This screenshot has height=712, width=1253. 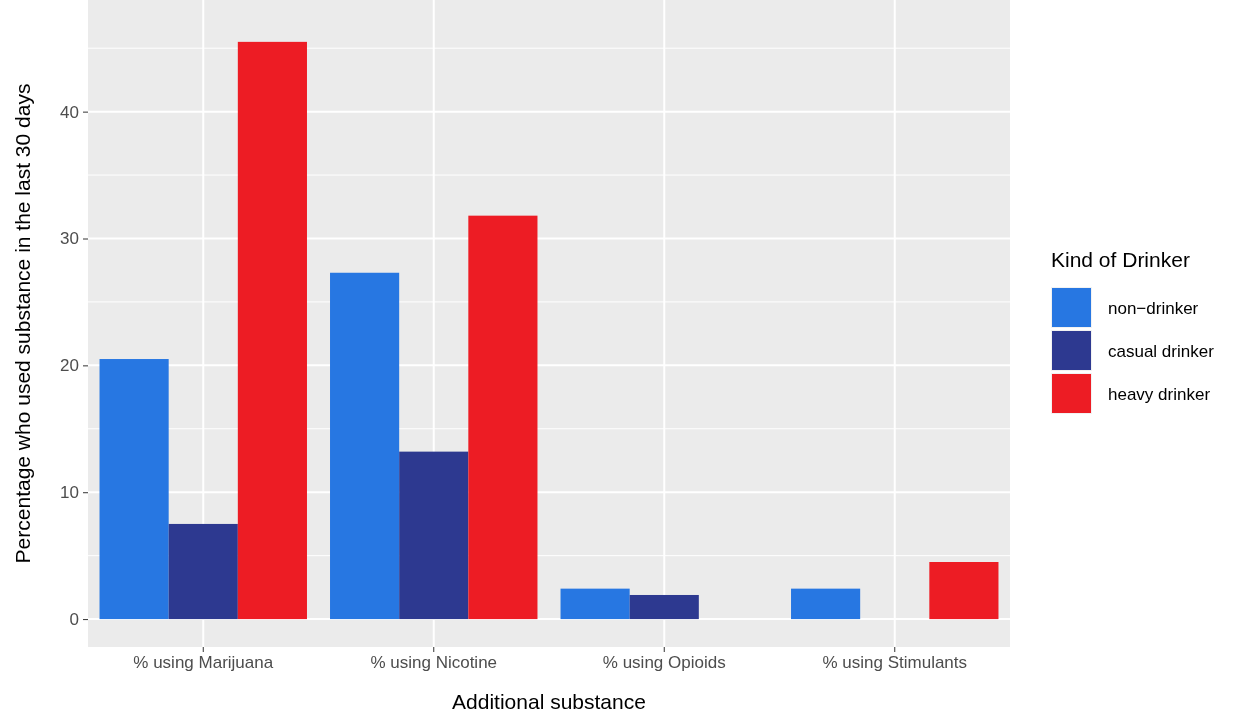 What do you see at coordinates (1153, 308) in the screenshot?
I see `legend-label: non−drinker` at bounding box center [1153, 308].